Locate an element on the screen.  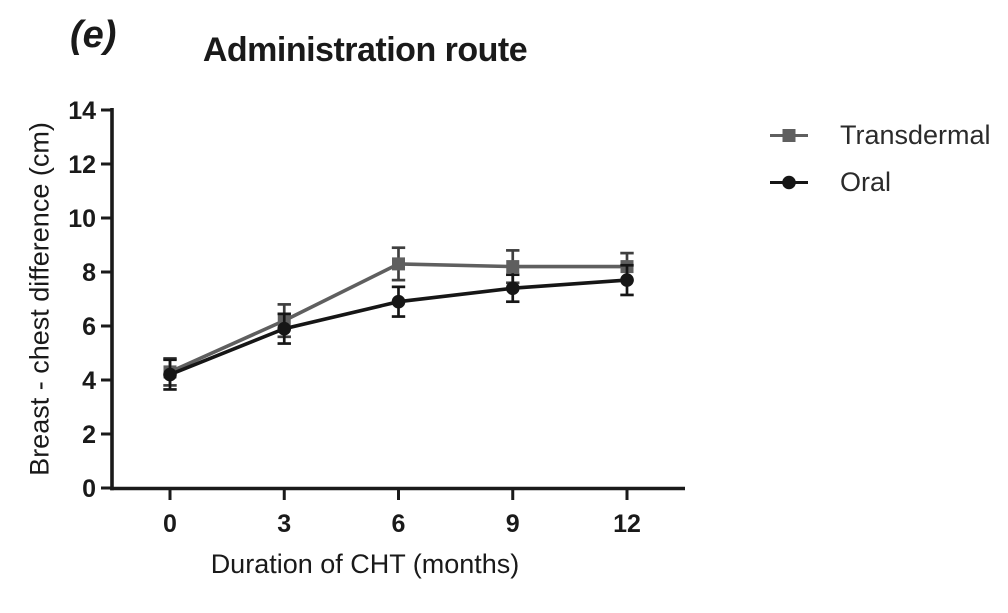
legend: Transdermal Oral is located at coordinates (880, 159).